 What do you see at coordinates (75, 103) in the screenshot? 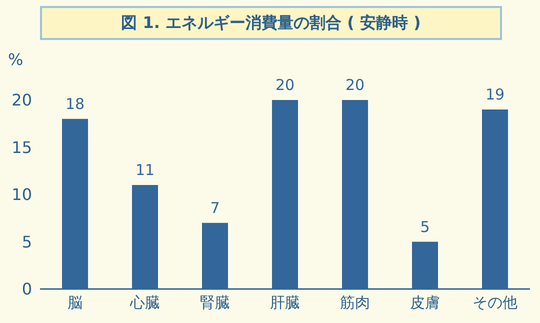
I see `data-label: 18` at bounding box center [75, 103].